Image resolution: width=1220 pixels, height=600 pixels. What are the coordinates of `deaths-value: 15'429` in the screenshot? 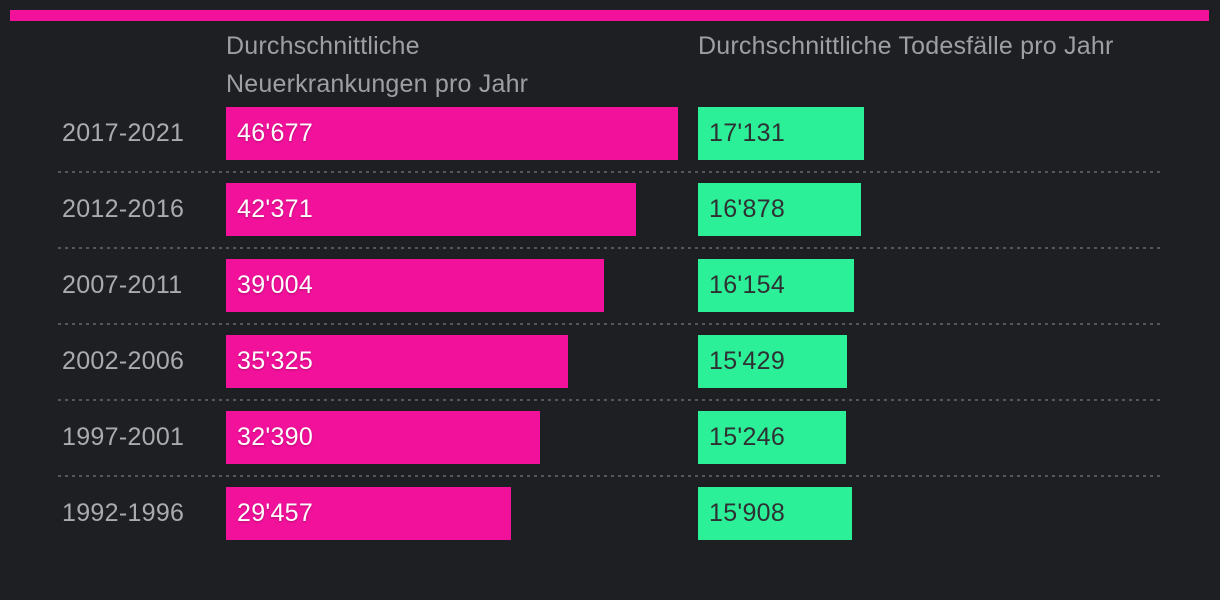 It's located at (747, 361).